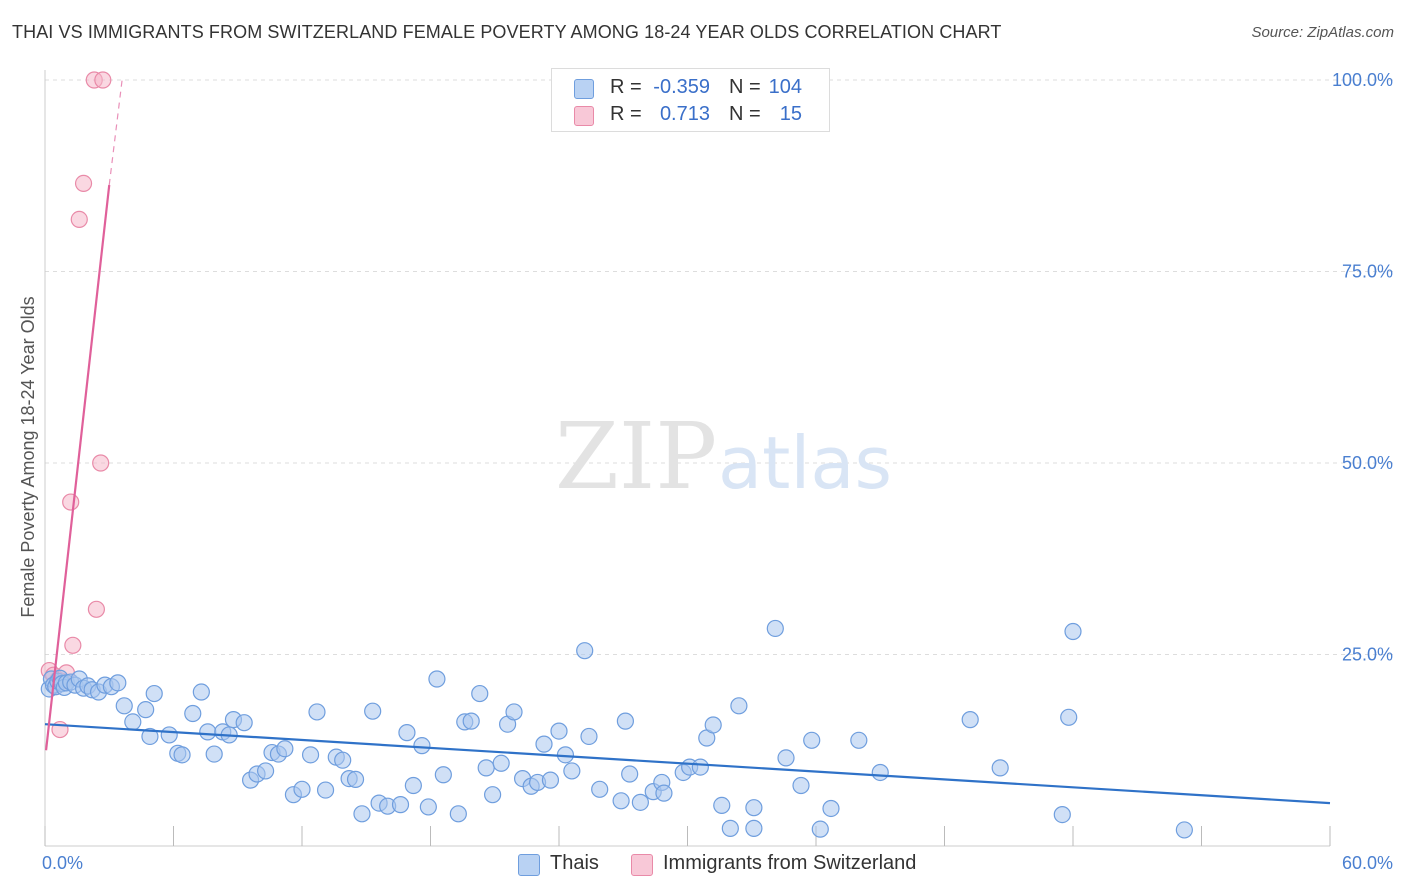 The width and height of the screenshot is (1406, 892). What do you see at coordinates (115, 132) in the screenshot?
I see `trend-line-swiss-extension` at bounding box center [115, 132].